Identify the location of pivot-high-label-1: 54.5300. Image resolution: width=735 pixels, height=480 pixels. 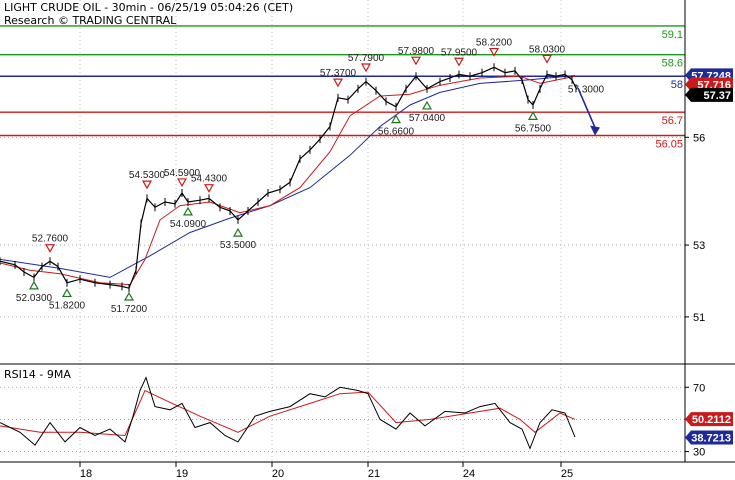
(147, 175).